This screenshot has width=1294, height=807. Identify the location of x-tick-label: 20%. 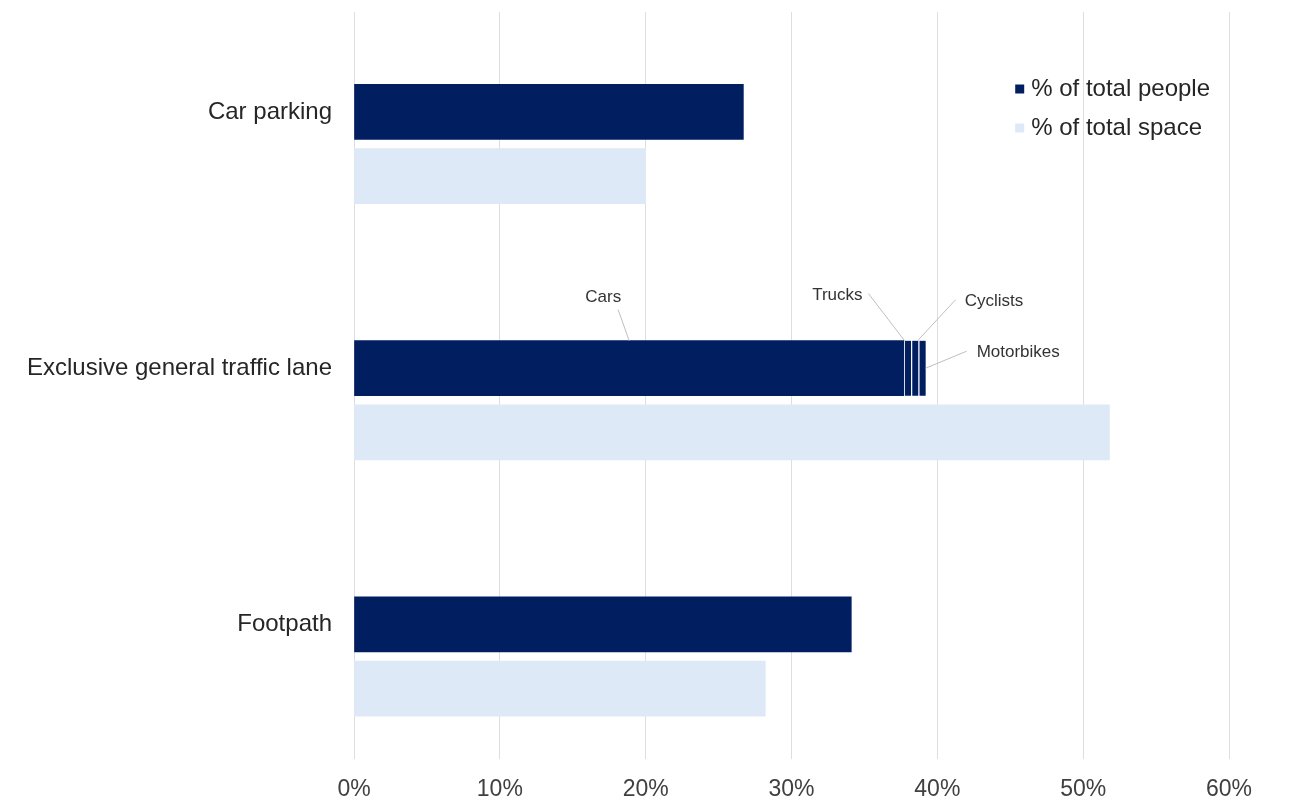
(645, 788).